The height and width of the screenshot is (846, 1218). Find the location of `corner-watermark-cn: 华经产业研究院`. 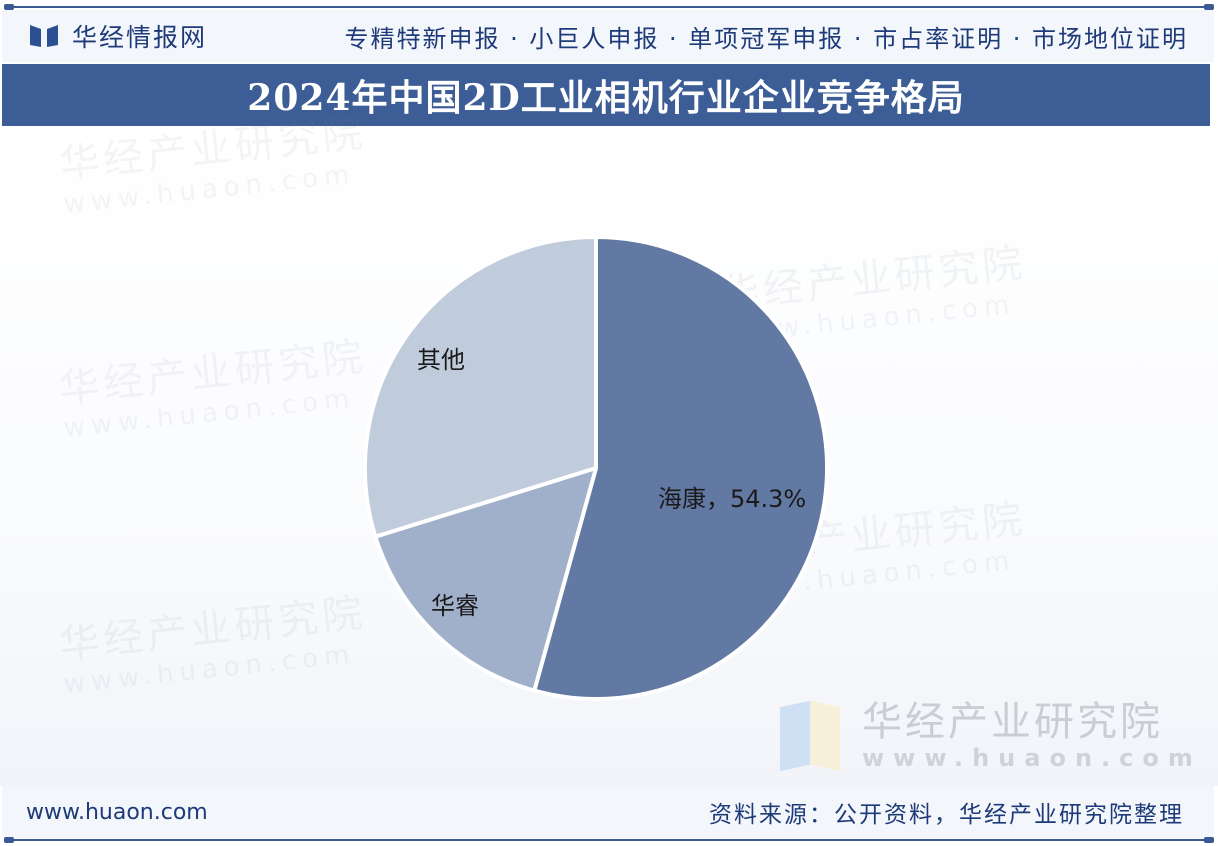

corner-watermark-cn: 华经产业研究院 is located at coordinates (1012, 722).